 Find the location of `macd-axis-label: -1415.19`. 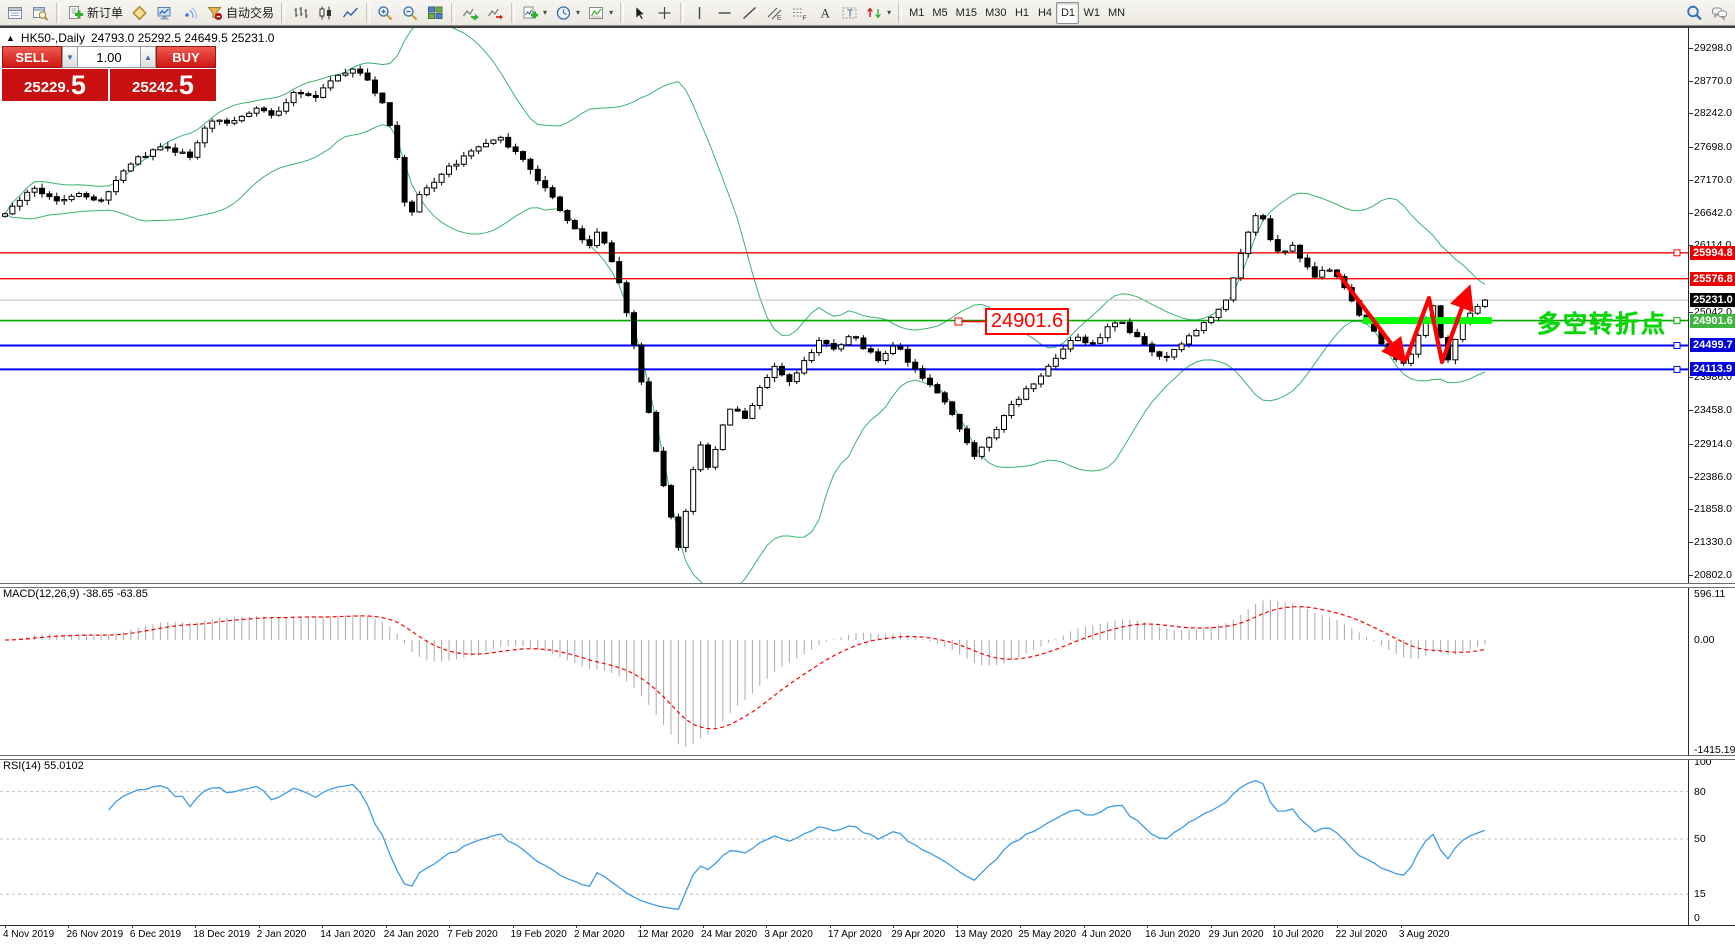

macd-axis-label: -1415.19 is located at coordinates (1714, 749).